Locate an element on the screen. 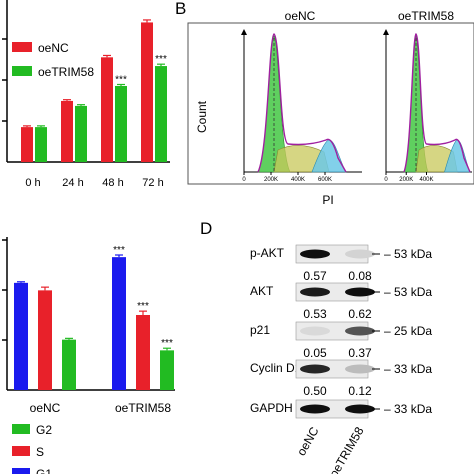  panel-b-histogram: oeTRIM58 0 200K 400K is located at coordinates (427, 96).